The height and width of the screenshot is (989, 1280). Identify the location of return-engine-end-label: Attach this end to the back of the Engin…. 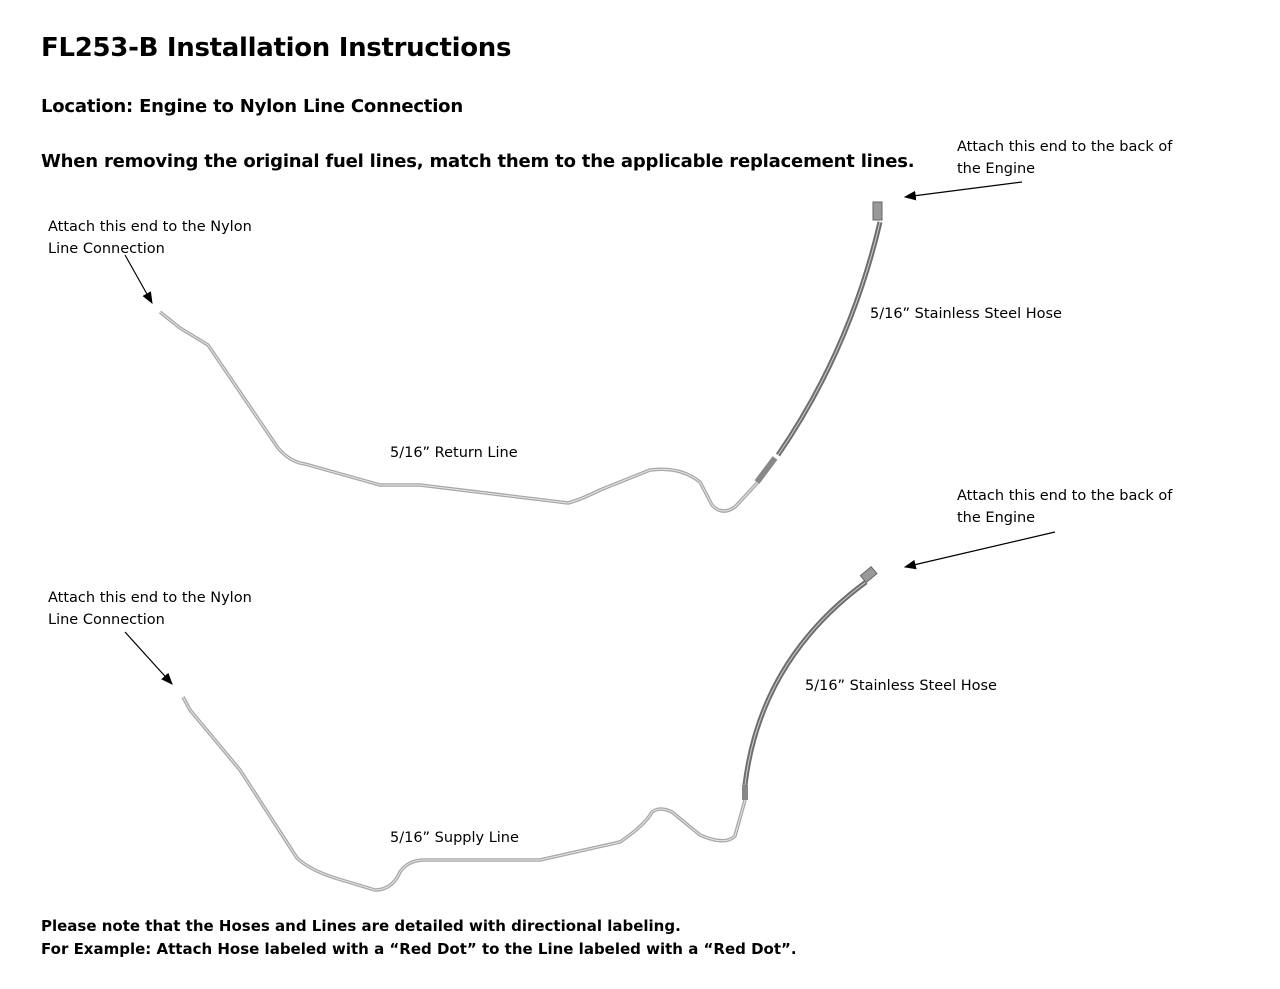
(1064, 158).